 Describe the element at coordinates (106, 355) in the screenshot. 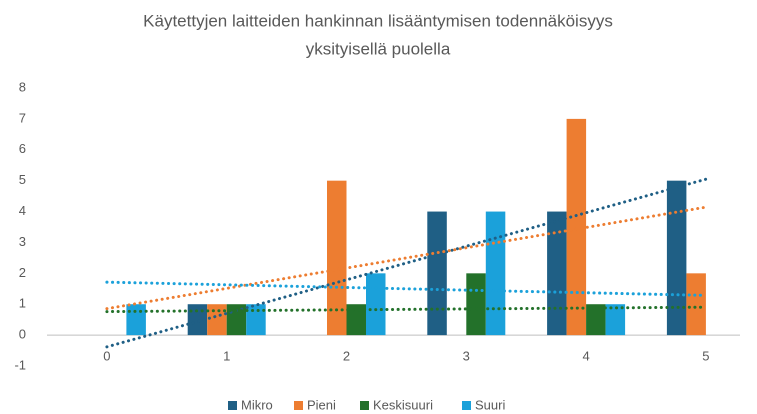

I see `x-tick-label: 0` at that location.